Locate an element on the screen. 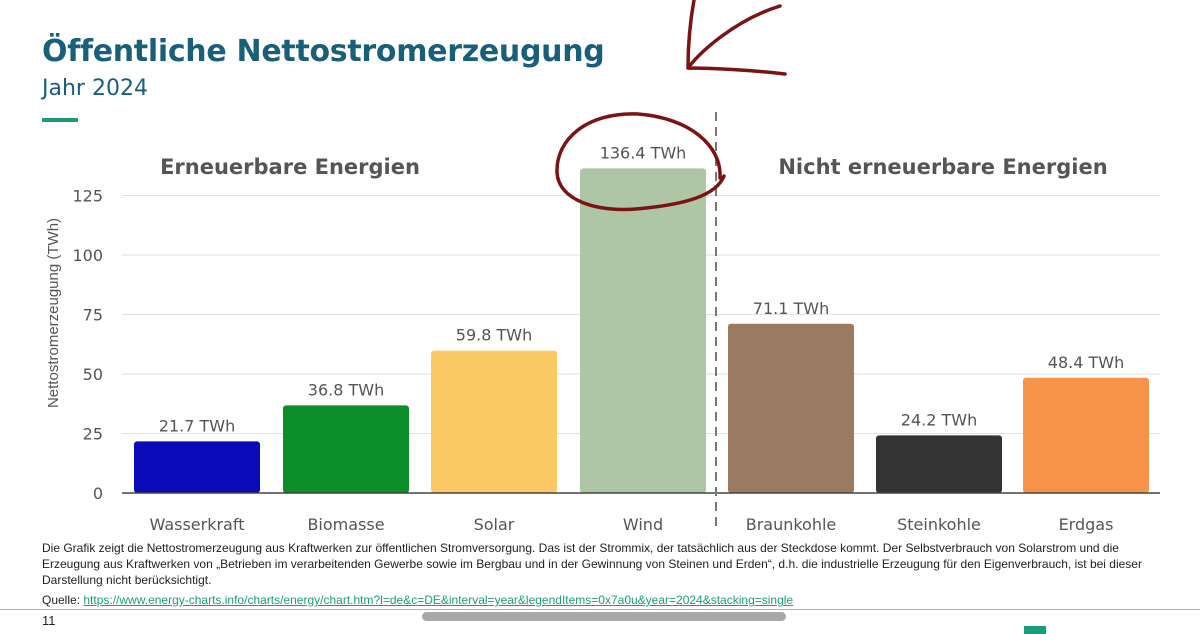 The height and width of the screenshot is (634, 1200). x-tick-label: Wasserkraft is located at coordinates (197, 524).